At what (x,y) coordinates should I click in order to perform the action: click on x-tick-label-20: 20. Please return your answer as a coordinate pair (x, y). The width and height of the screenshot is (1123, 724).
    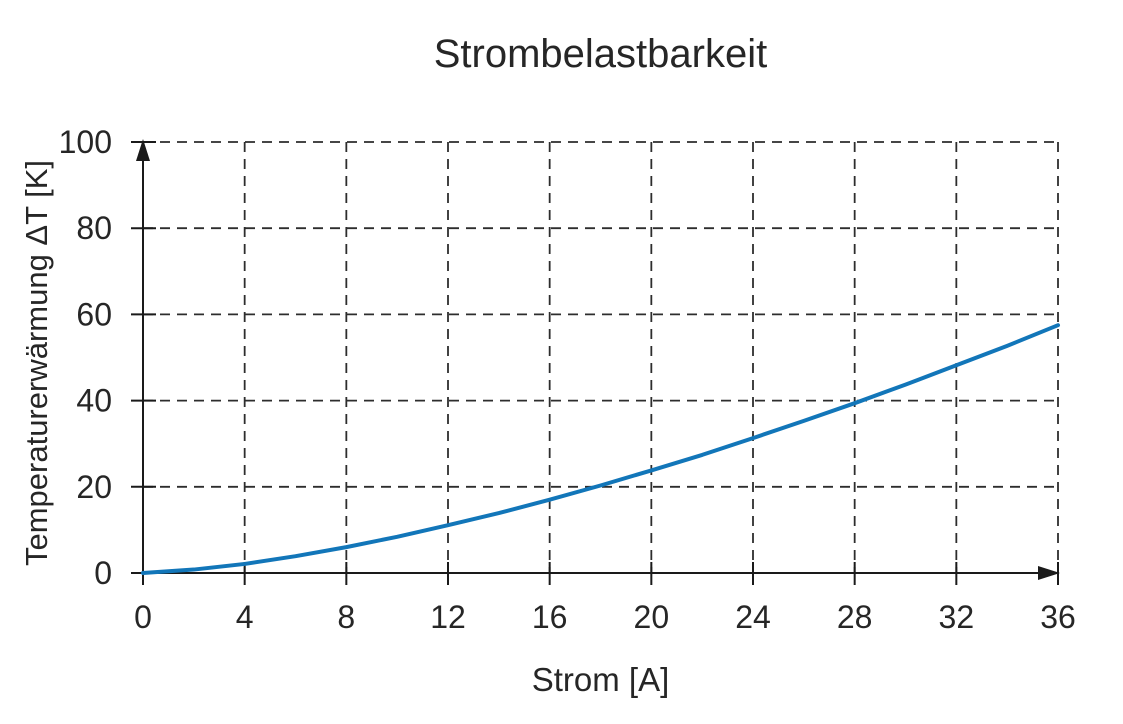
    Looking at the image, I should click on (652, 617).